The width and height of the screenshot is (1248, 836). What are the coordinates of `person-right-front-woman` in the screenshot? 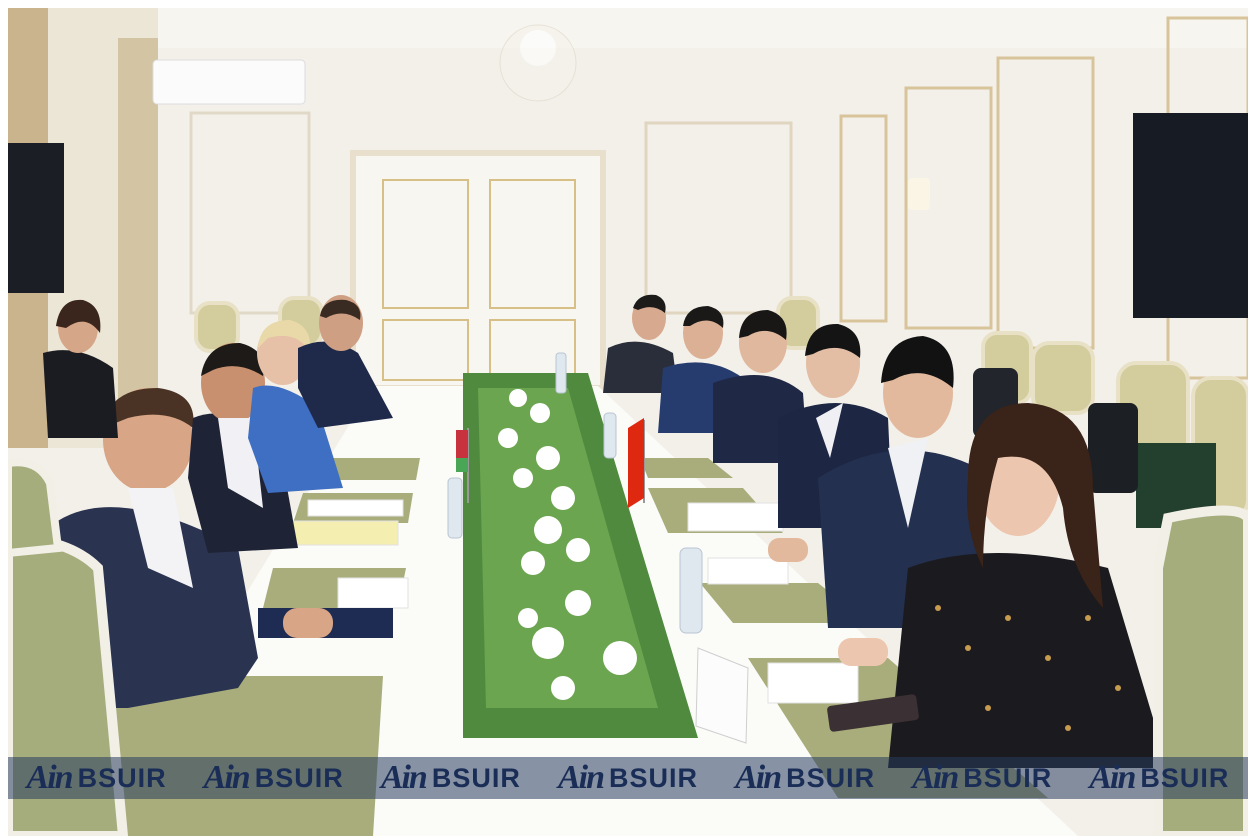 It's located at (997, 585).